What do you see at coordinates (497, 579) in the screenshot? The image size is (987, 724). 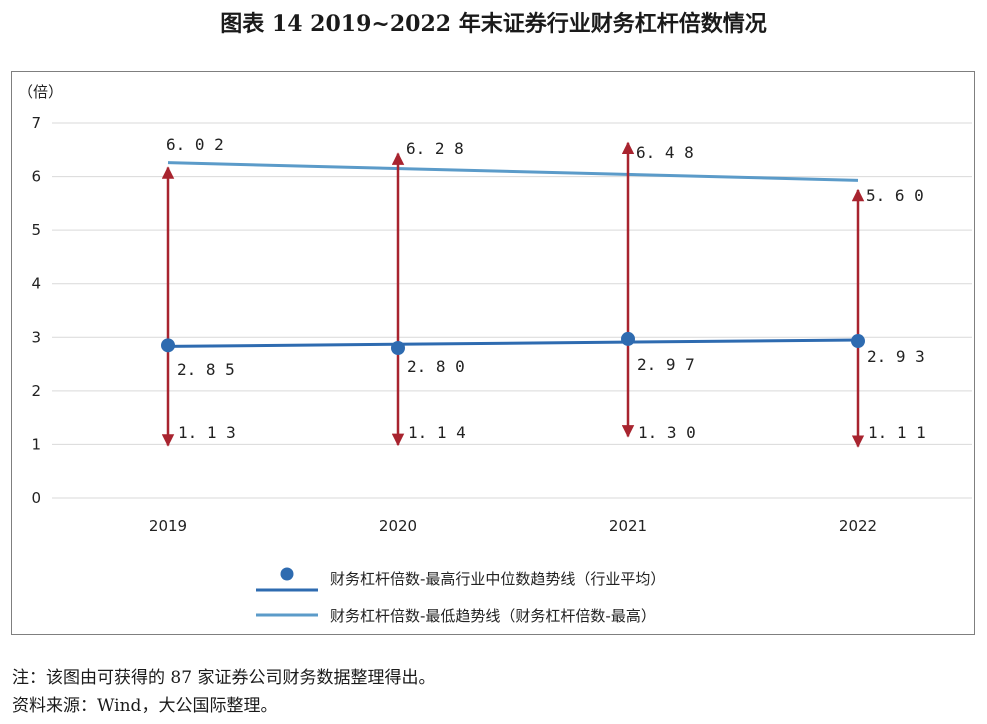 I see `legend-label-median: 财务杠杆倍数-最高行业中位数趋势线（行业平均）` at bounding box center [497, 579].